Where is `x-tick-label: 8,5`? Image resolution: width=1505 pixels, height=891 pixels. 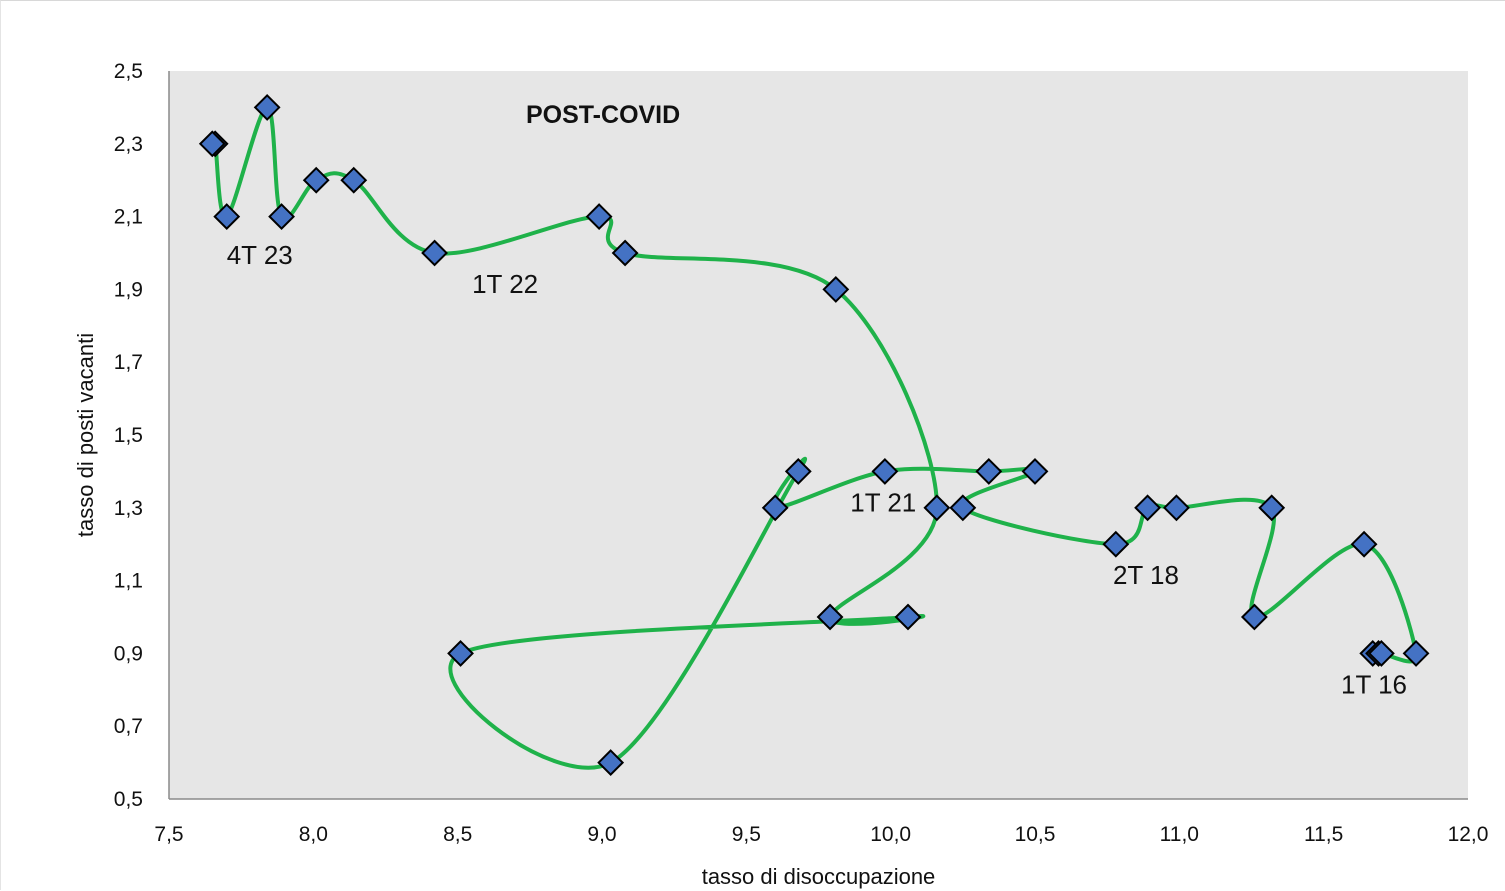
x-tick-label: 8,5 is located at coordinates (457, 834).